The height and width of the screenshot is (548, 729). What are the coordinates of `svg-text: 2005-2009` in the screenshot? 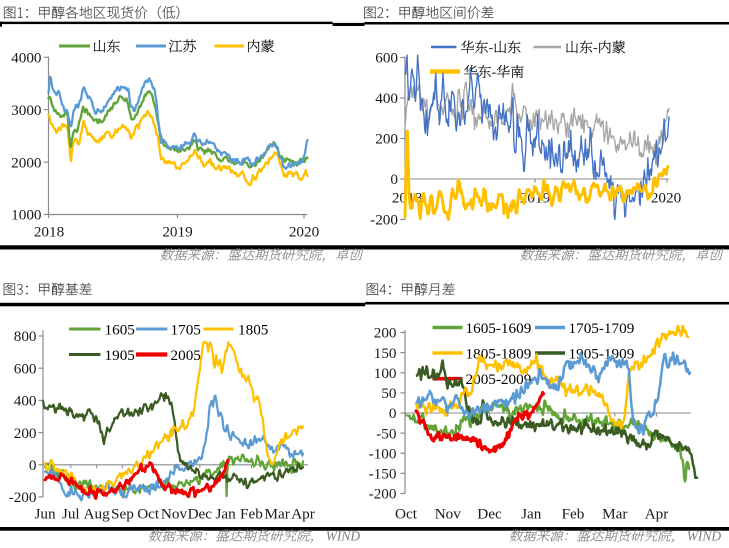 It's located at (499, 379).